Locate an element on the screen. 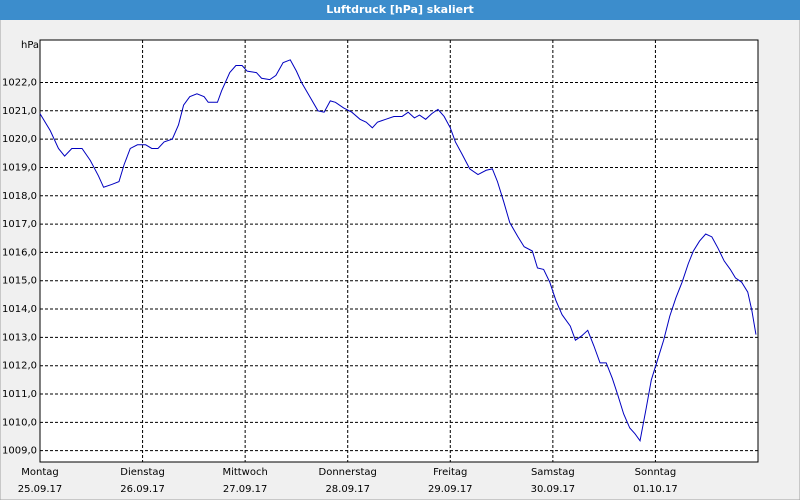 Image resolution: width=800 pixels, height=500 pixels. x-tick-date: 01.10.17 is located at coordinates (655, 489).